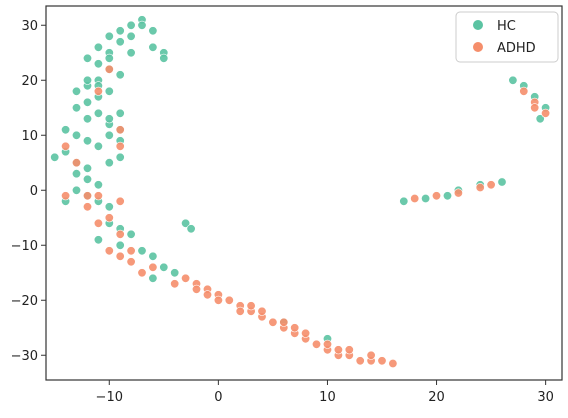 The width and height of the screenshot is (568, 418). Describe the element at coordinates (507, 37) in the screenshot. I see `legend: HC ADHD` at that location.